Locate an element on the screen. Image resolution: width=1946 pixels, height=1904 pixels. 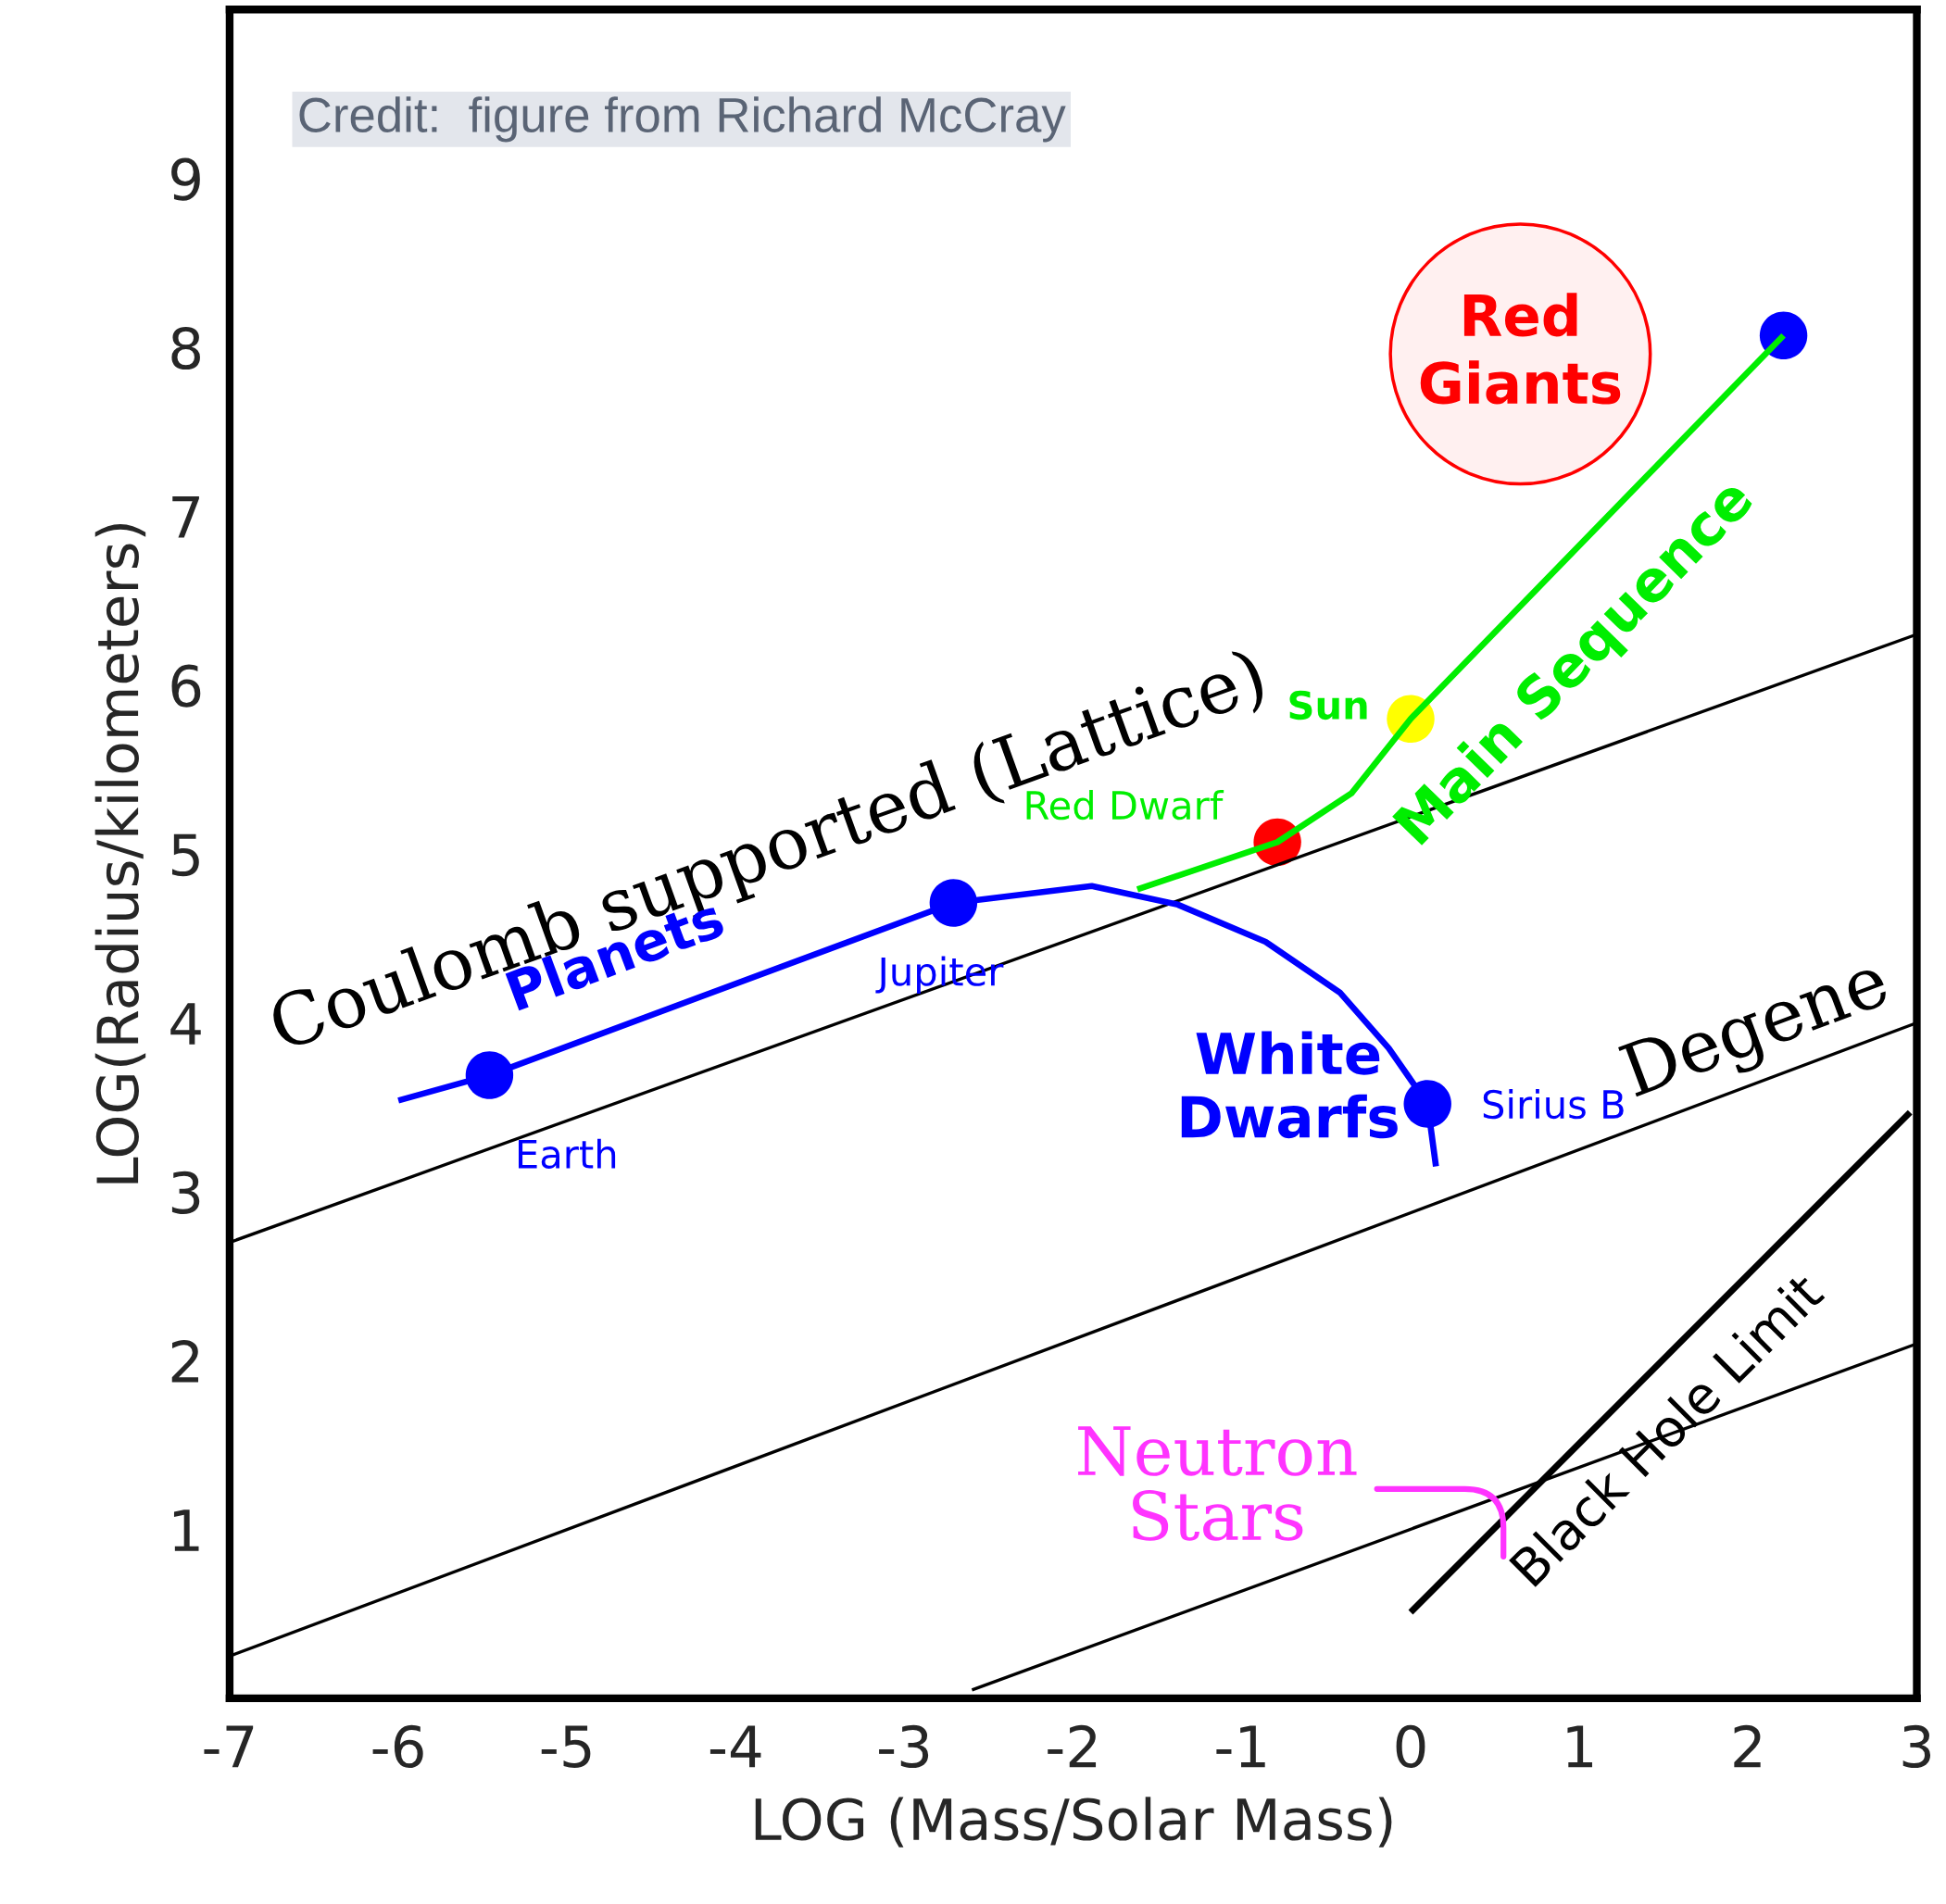
annotation: Neutron Stars is located at coordinates (1217, 1483).